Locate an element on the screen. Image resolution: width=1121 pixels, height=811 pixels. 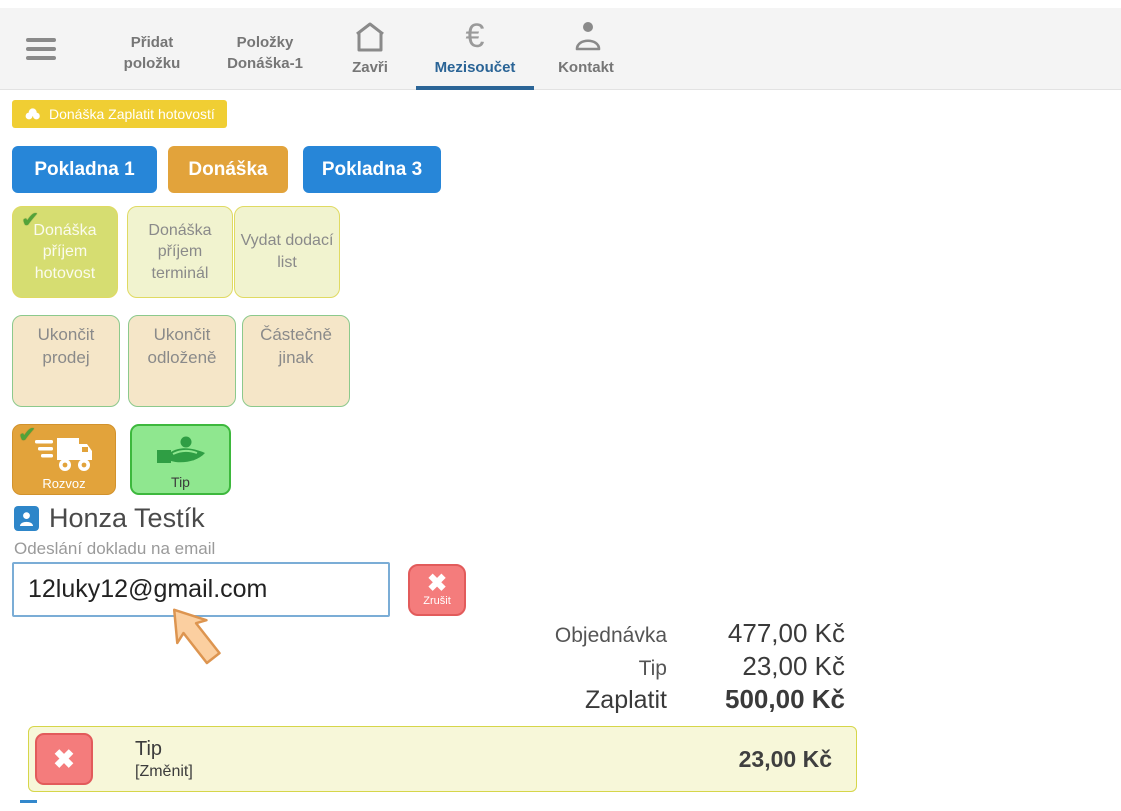
email-input is located at coordinates (201, 589).